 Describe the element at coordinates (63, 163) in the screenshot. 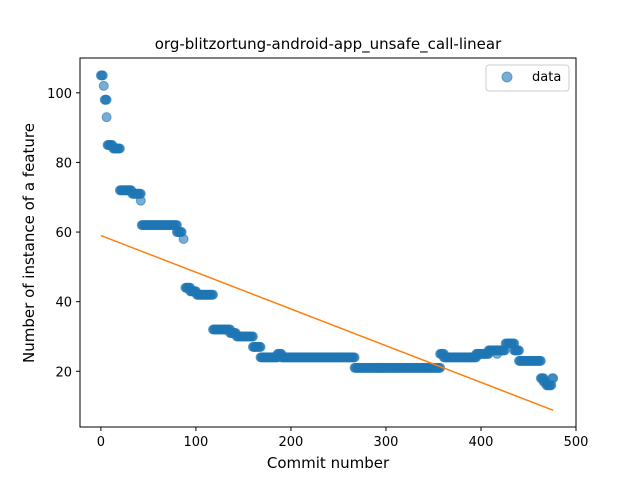

I see `y-tick-label: 80` at that location.